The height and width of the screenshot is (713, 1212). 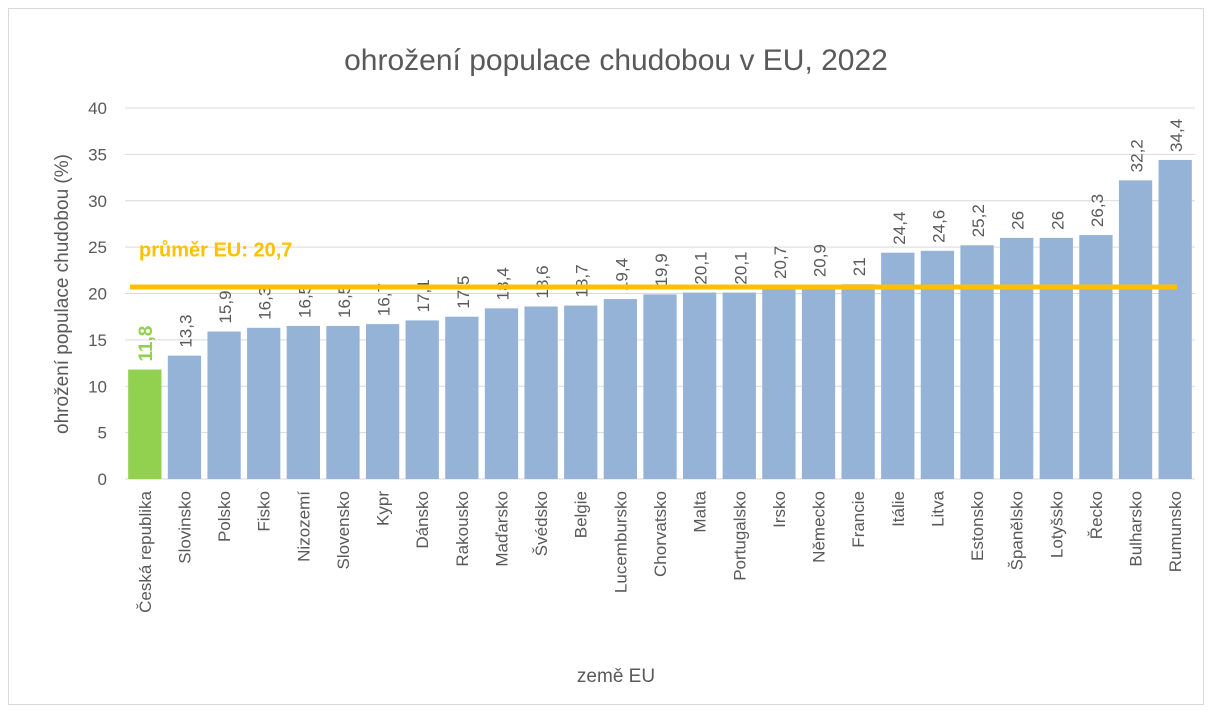 I want to click on value-label: 26,3, so click(x=1097, y=210).